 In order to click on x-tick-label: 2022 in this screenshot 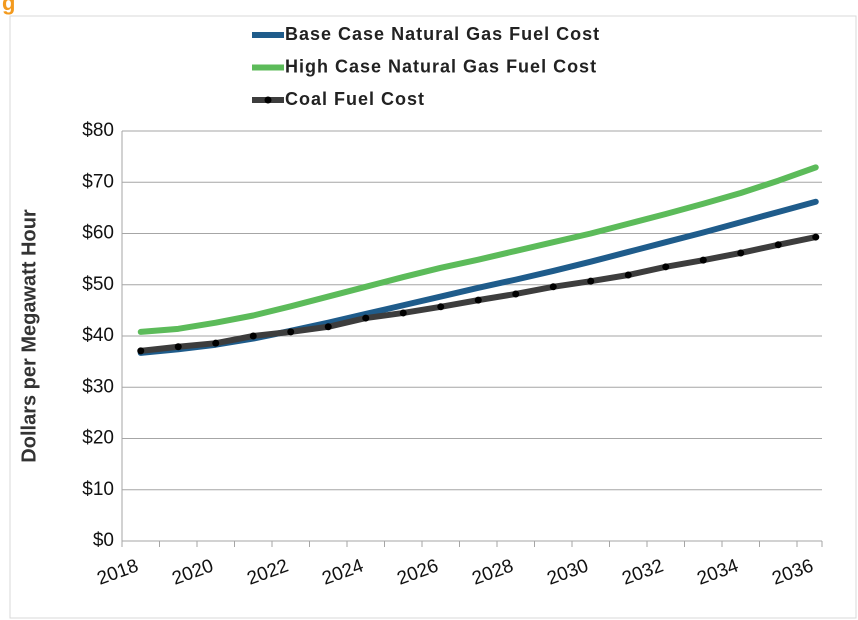, I will do `click(267, 572)`.